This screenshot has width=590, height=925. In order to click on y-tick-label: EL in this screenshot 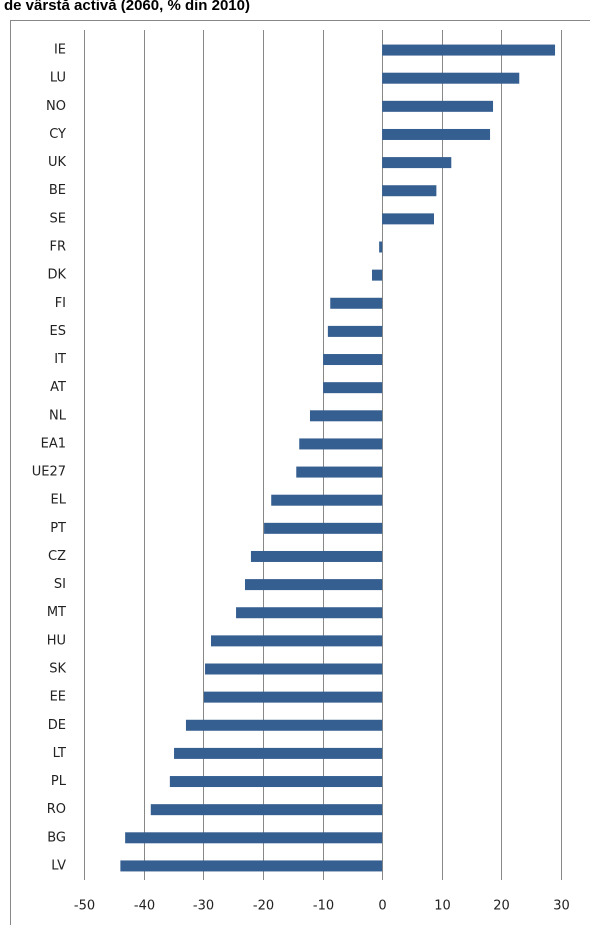, I will do `click(59, 500)`.